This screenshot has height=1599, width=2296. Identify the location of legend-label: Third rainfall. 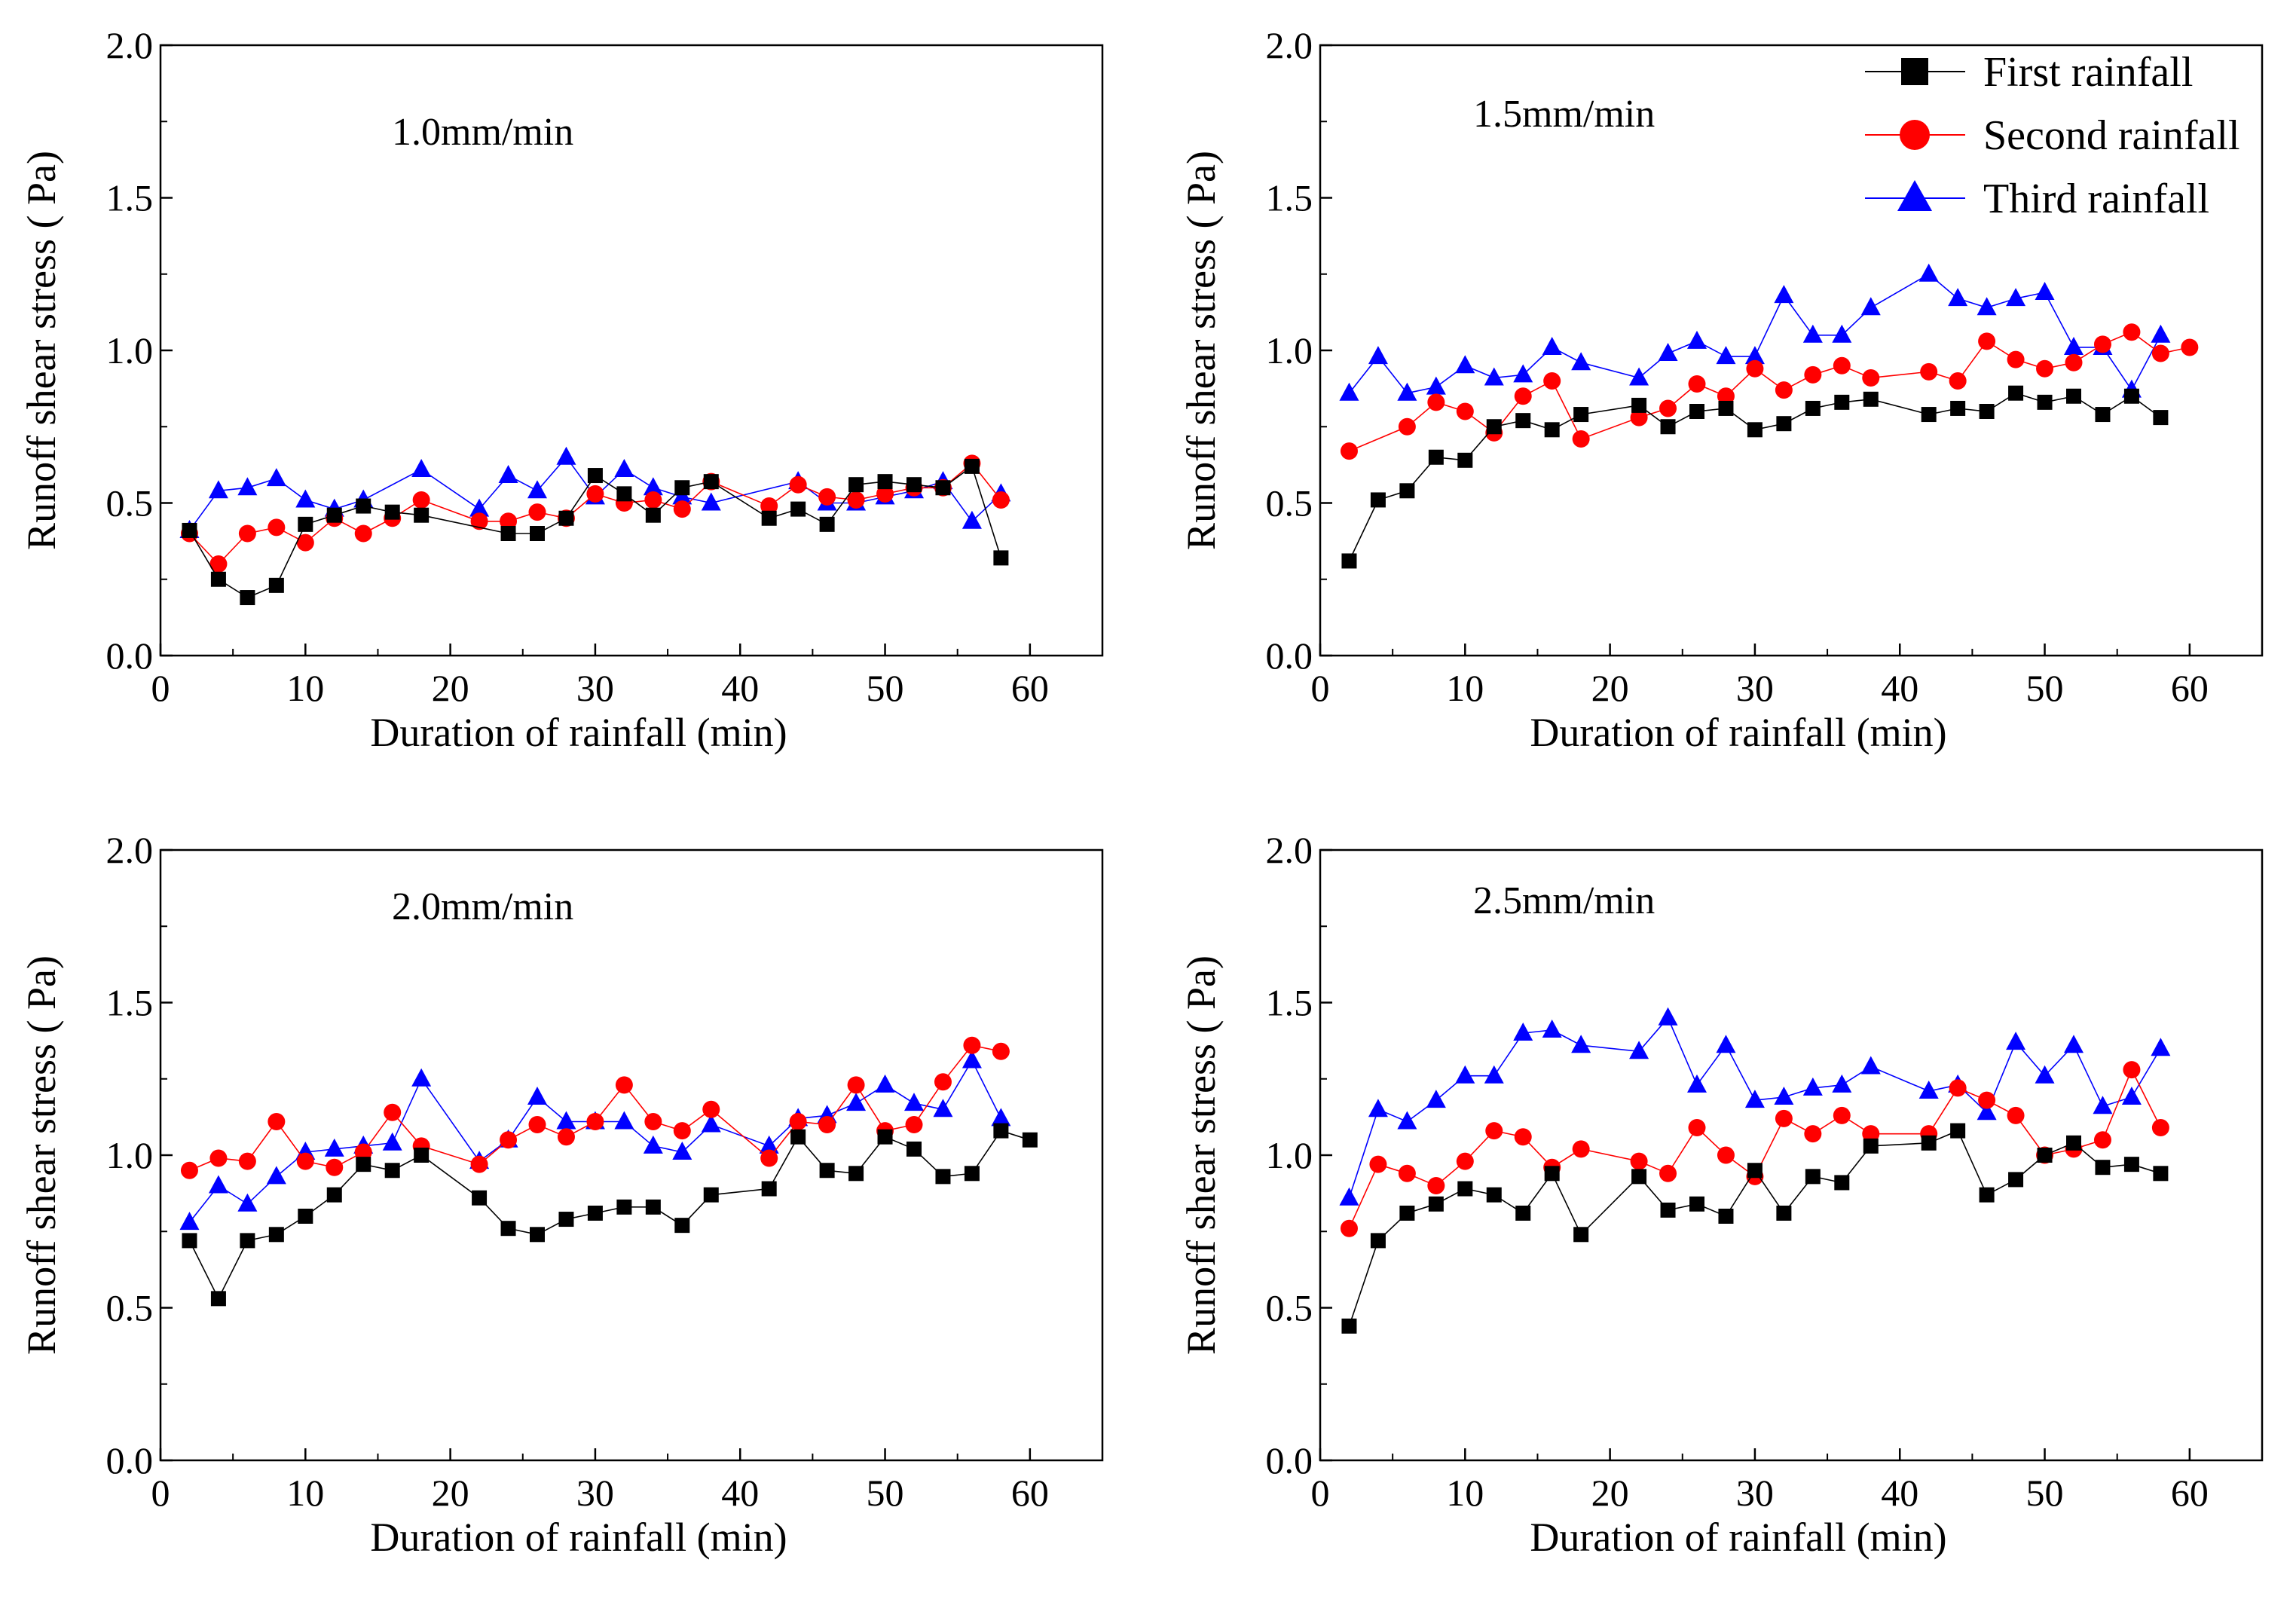
(2096, 199).